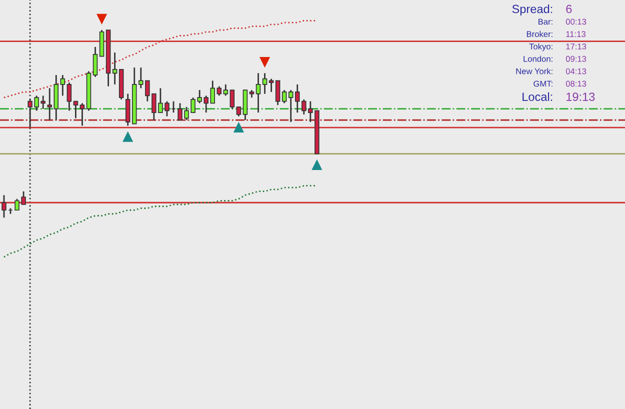 This screenshot has height=409, width=625. I want to click on text: 17:13, so click(576, 47).